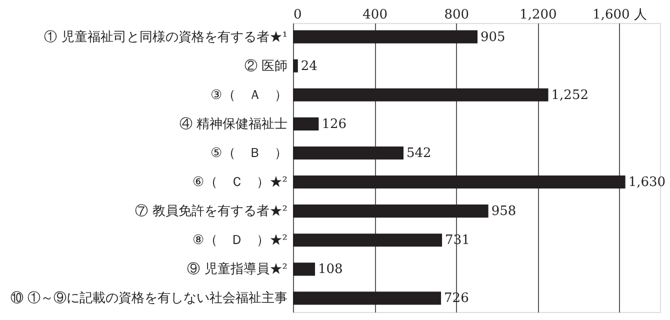 The image size is (670, 320). I want to click on data-label: 958, so click(503, 212).